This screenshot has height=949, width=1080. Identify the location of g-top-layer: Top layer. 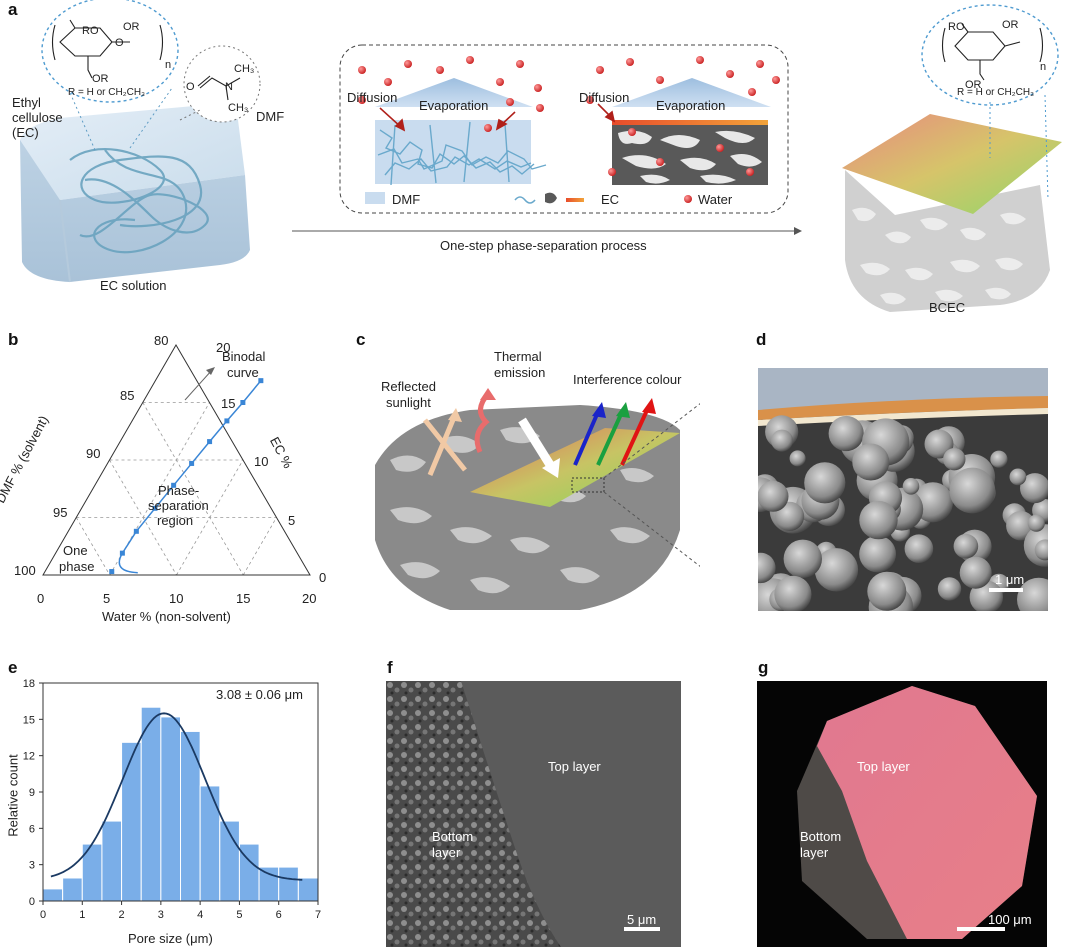
(883, 766).